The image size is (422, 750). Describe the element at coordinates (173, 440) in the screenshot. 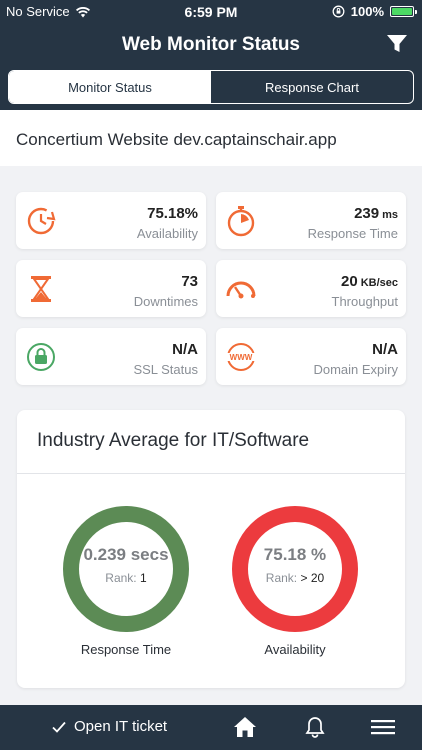

I see `industry-title: Industry Average for IT/Software` at that location.